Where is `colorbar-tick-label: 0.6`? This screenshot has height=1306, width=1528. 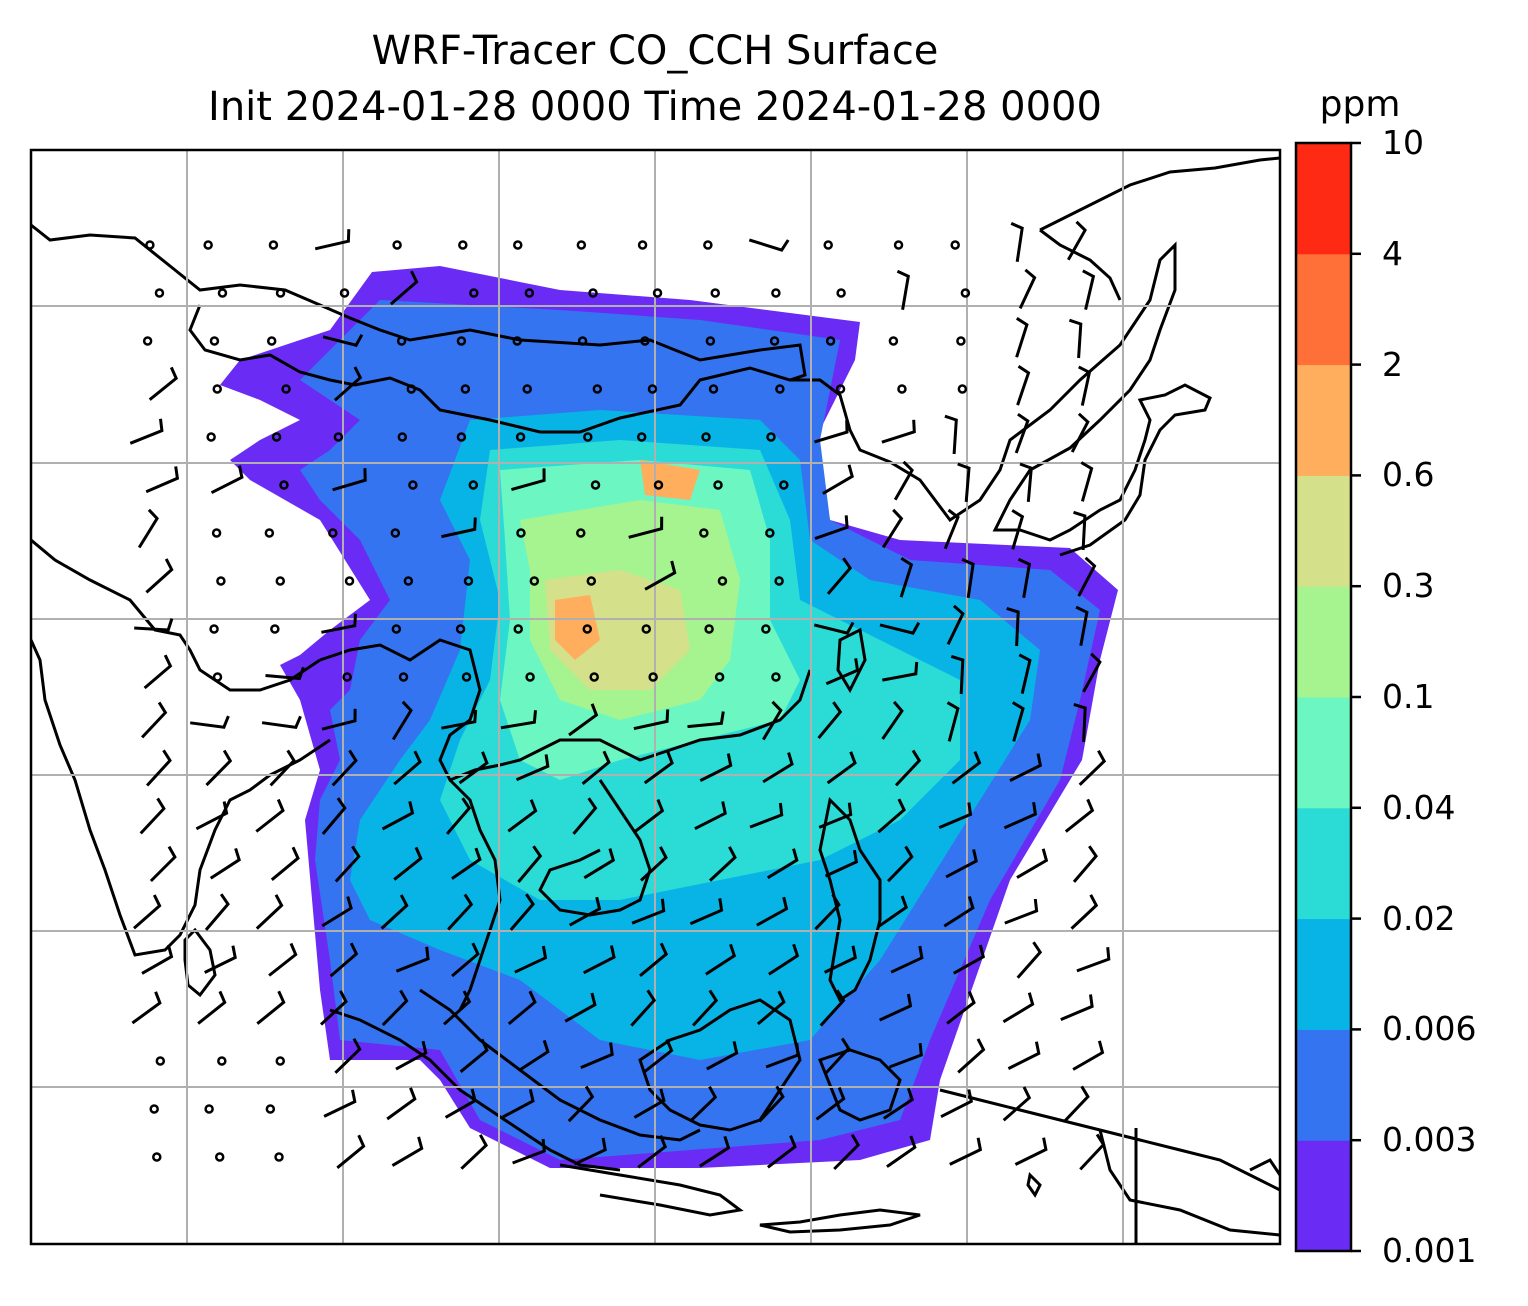
colorbar-tick-label: 0.6 is located at coordinates (1408, 475).